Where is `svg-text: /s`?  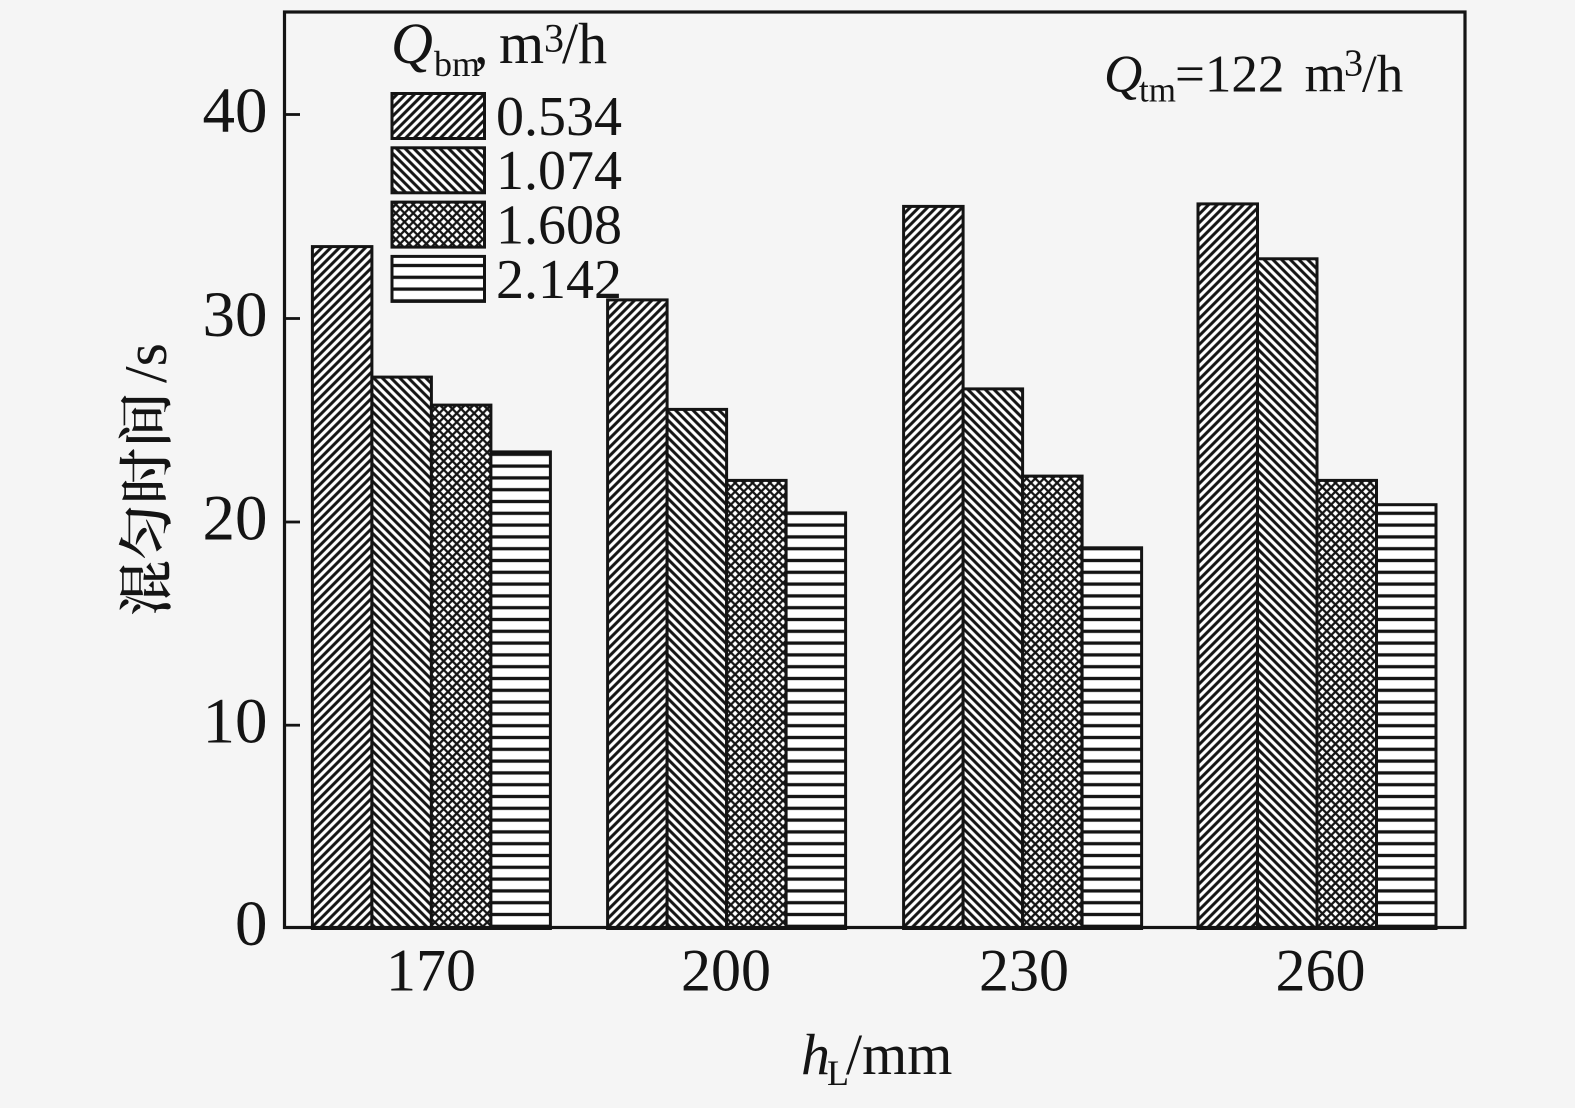 svg-text: /s is located at coordinates (146, 363).